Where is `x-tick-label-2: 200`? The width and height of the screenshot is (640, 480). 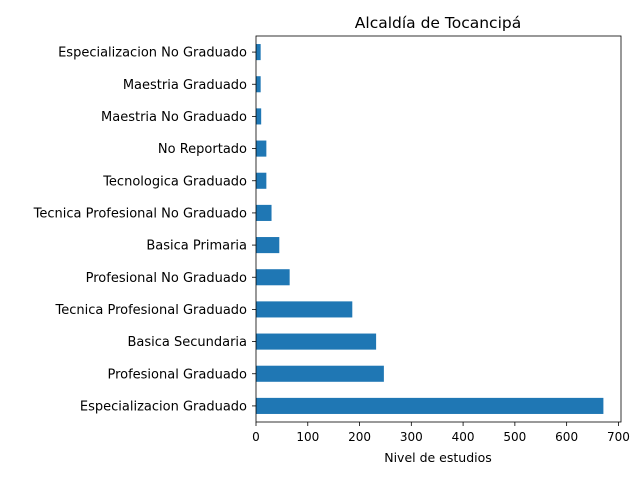
x-tick-label-2: 200 is located at coordinates (359, 437).